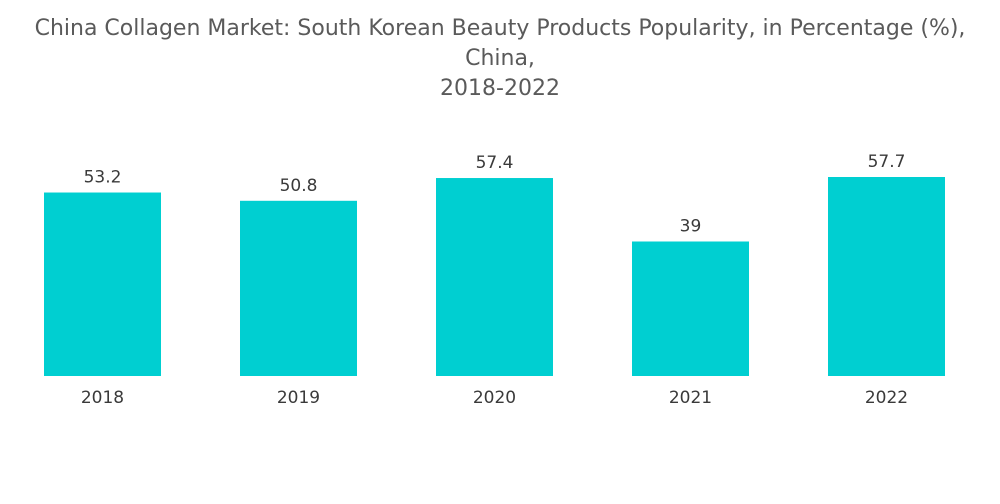 This screenshot has height=504, width=1000. I want to click on data-label-2020: 57.4, so click(495, 163).